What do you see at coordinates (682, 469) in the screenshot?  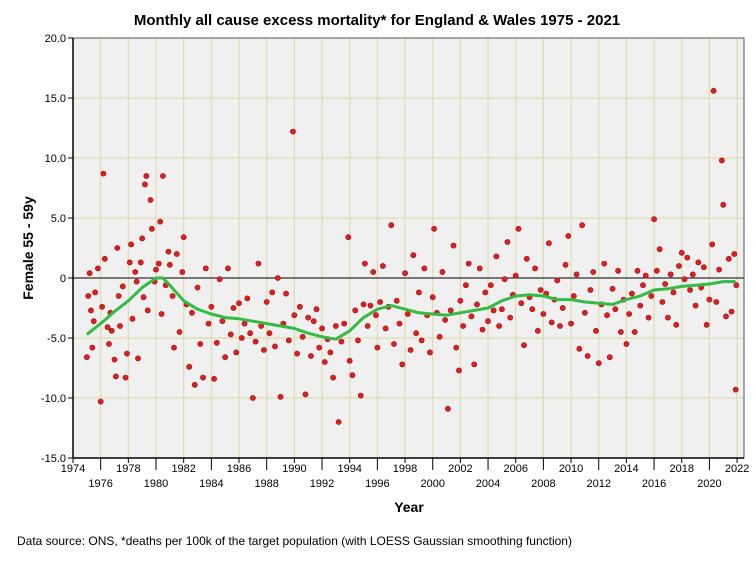 I see `x-tick-label: 2018` at bounding box center [682, 469].